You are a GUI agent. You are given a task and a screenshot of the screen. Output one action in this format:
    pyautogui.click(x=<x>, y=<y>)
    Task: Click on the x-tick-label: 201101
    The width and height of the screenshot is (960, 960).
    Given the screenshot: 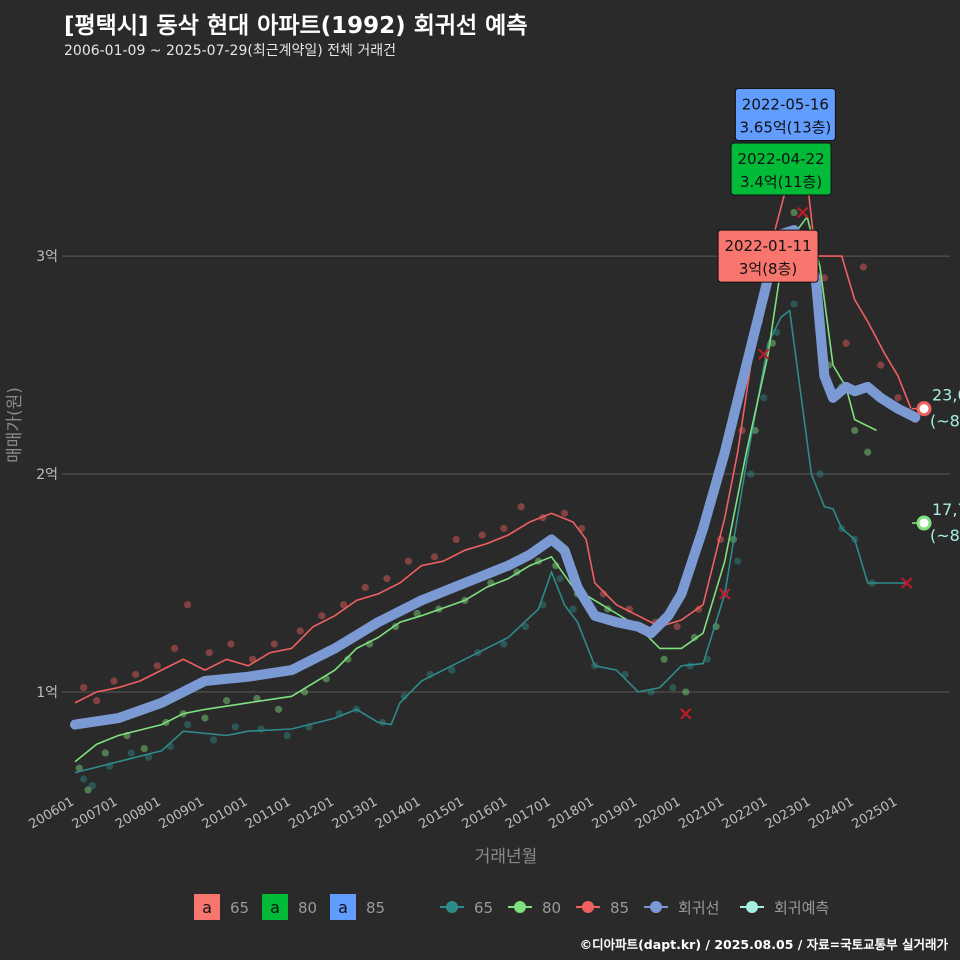 What is the action you would take?
    pyautogui.click(x=268, y=813)
    